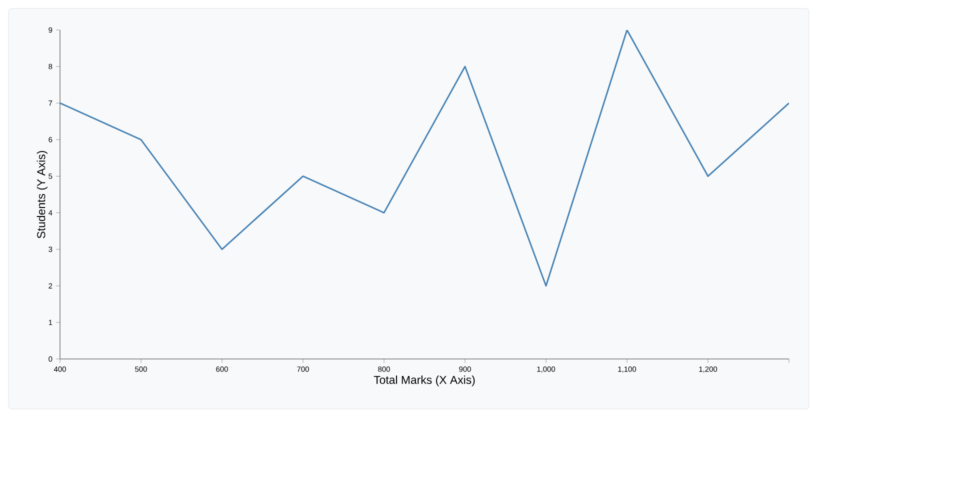 This screenshot has height=500, width=960. Describe the element at coordinates (42, 194) in the screenshot. I see `y-axis-title: Students (Y Axis)` at that location.